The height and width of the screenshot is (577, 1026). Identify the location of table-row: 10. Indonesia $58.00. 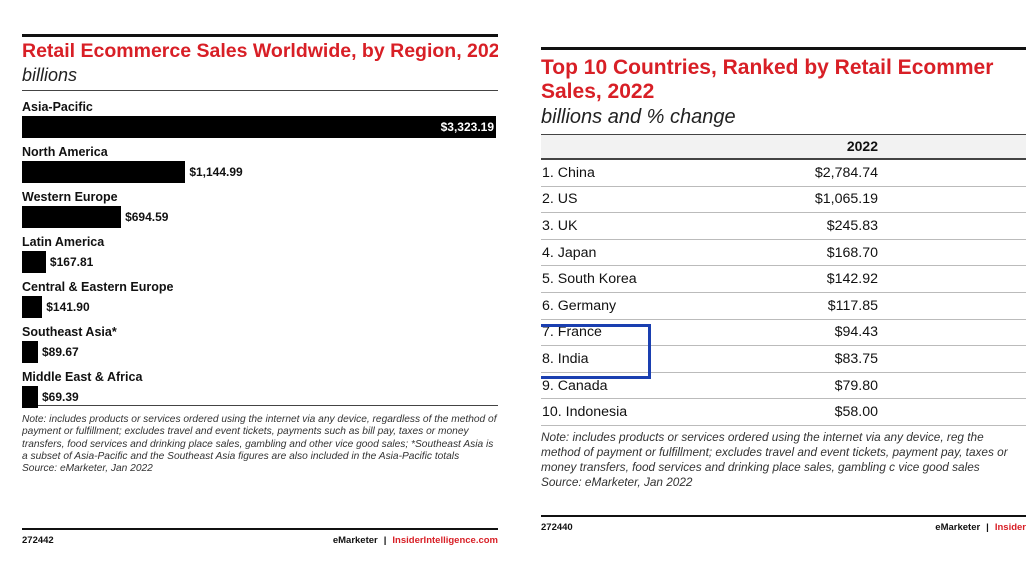
(783, 412).